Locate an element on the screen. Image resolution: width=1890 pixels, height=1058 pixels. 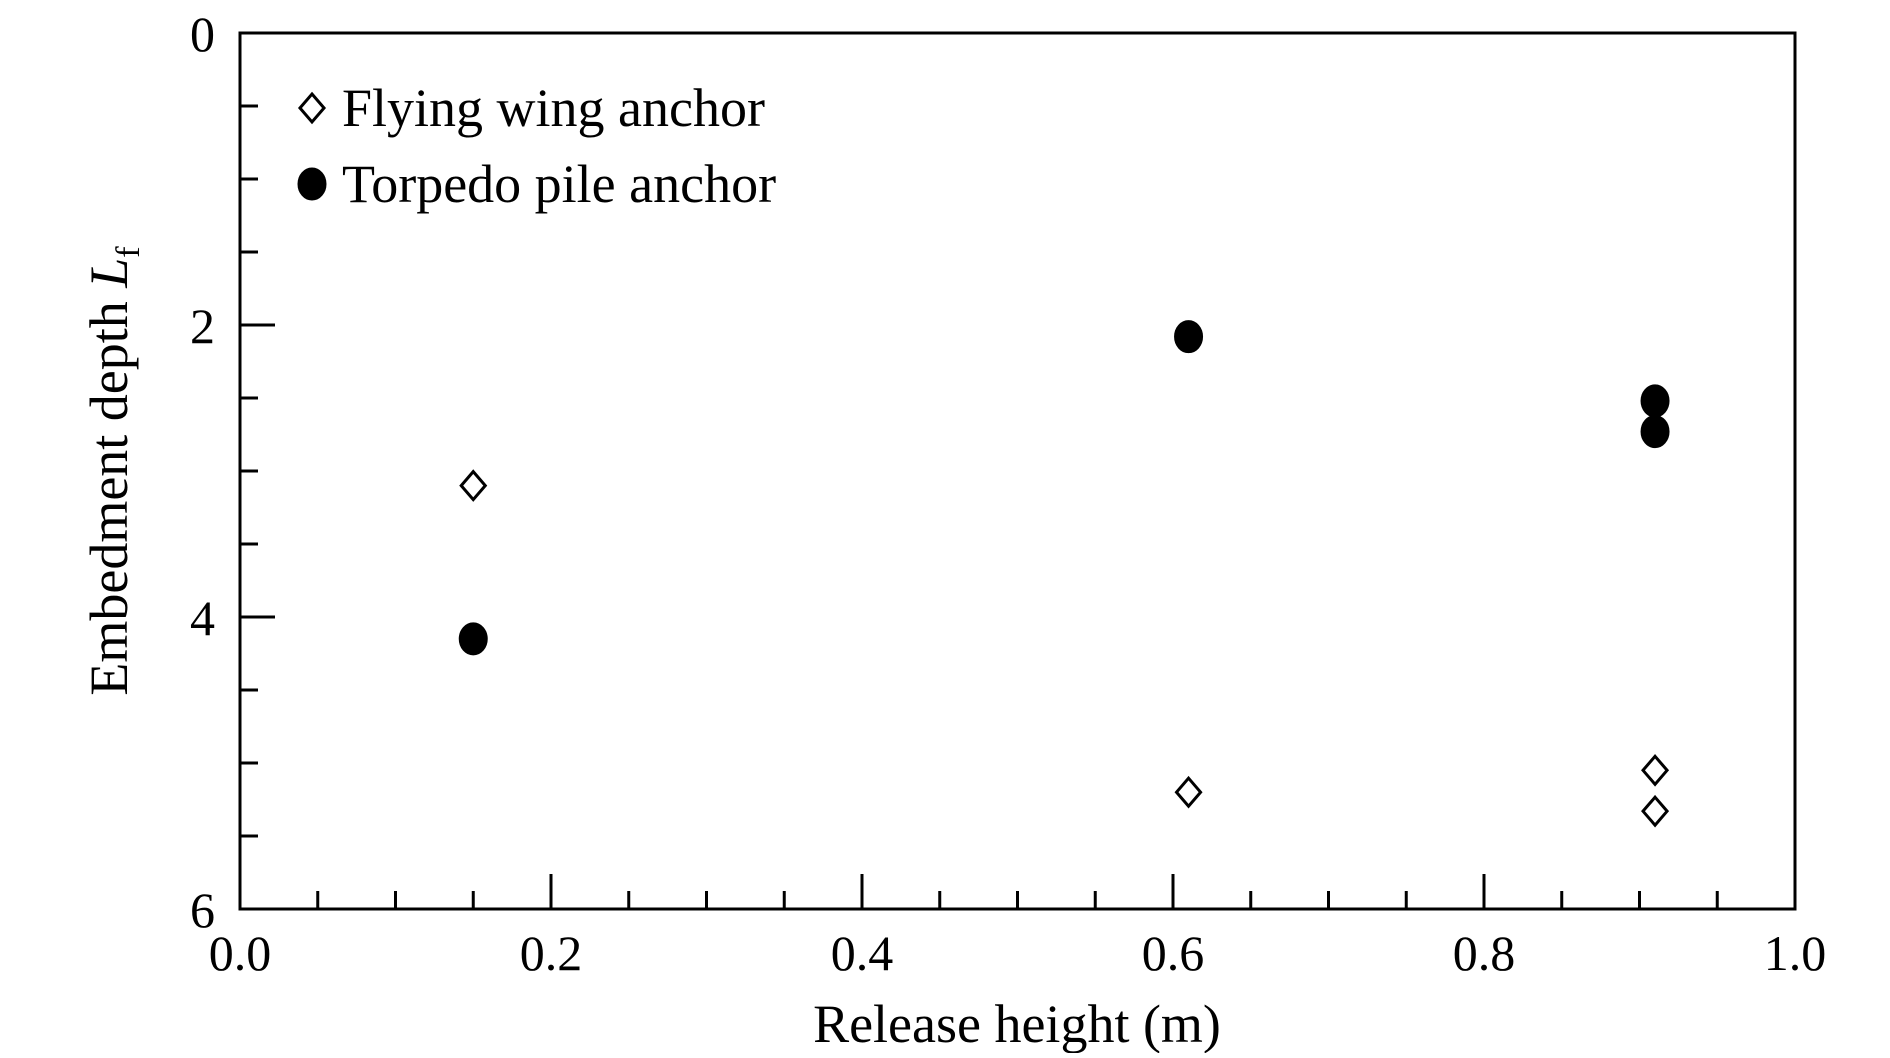
y-axis-title-text: Embedment depth is located at coordinates (109, 492).